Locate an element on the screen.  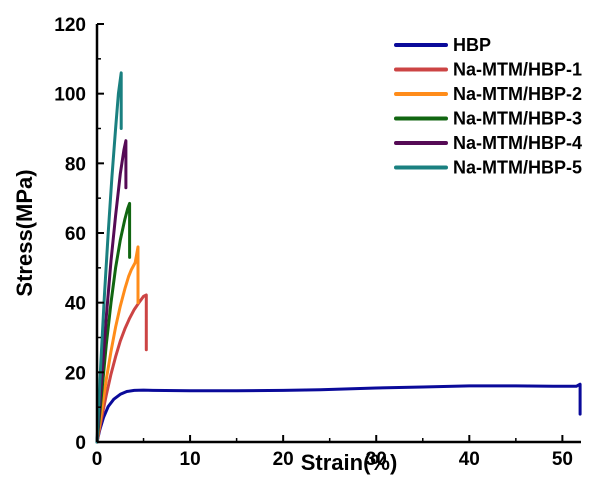
y-tick-label: 80 is located at coordinates (75, 164).